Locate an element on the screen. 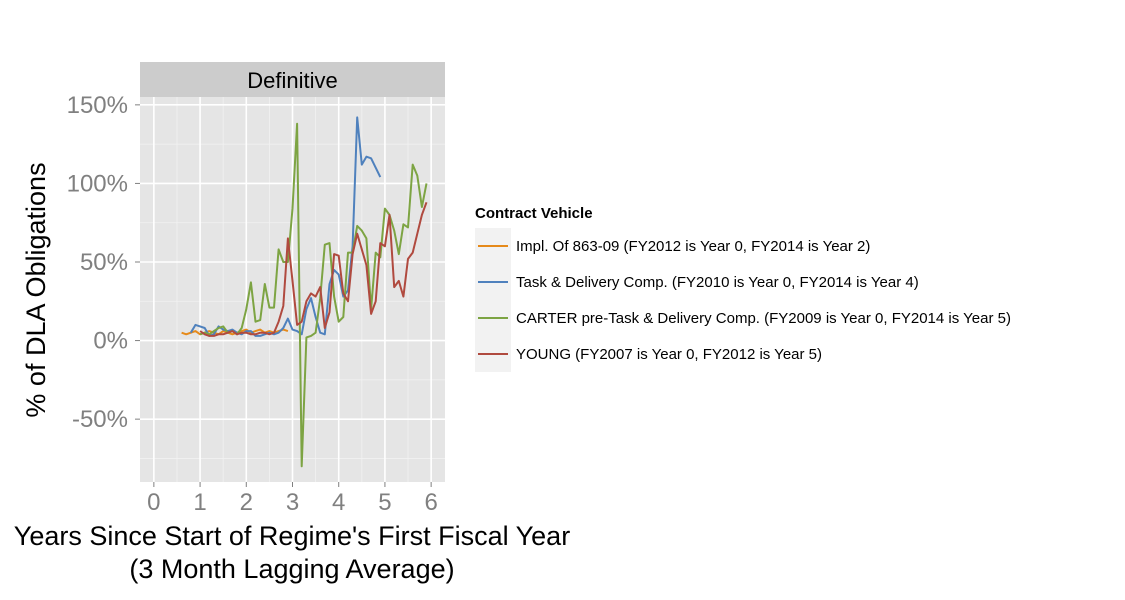 The image size is (1125, 600). y-tick-label: 50% is located at coordinates (104, 262).